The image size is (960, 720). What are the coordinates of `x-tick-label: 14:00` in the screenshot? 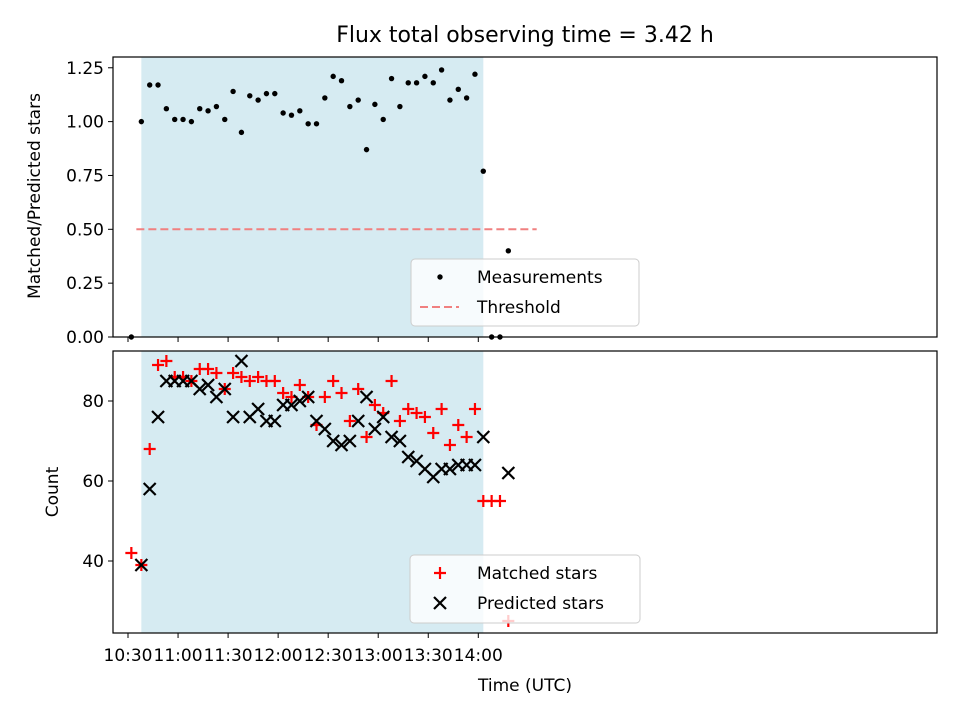 It's located at (478, 656).